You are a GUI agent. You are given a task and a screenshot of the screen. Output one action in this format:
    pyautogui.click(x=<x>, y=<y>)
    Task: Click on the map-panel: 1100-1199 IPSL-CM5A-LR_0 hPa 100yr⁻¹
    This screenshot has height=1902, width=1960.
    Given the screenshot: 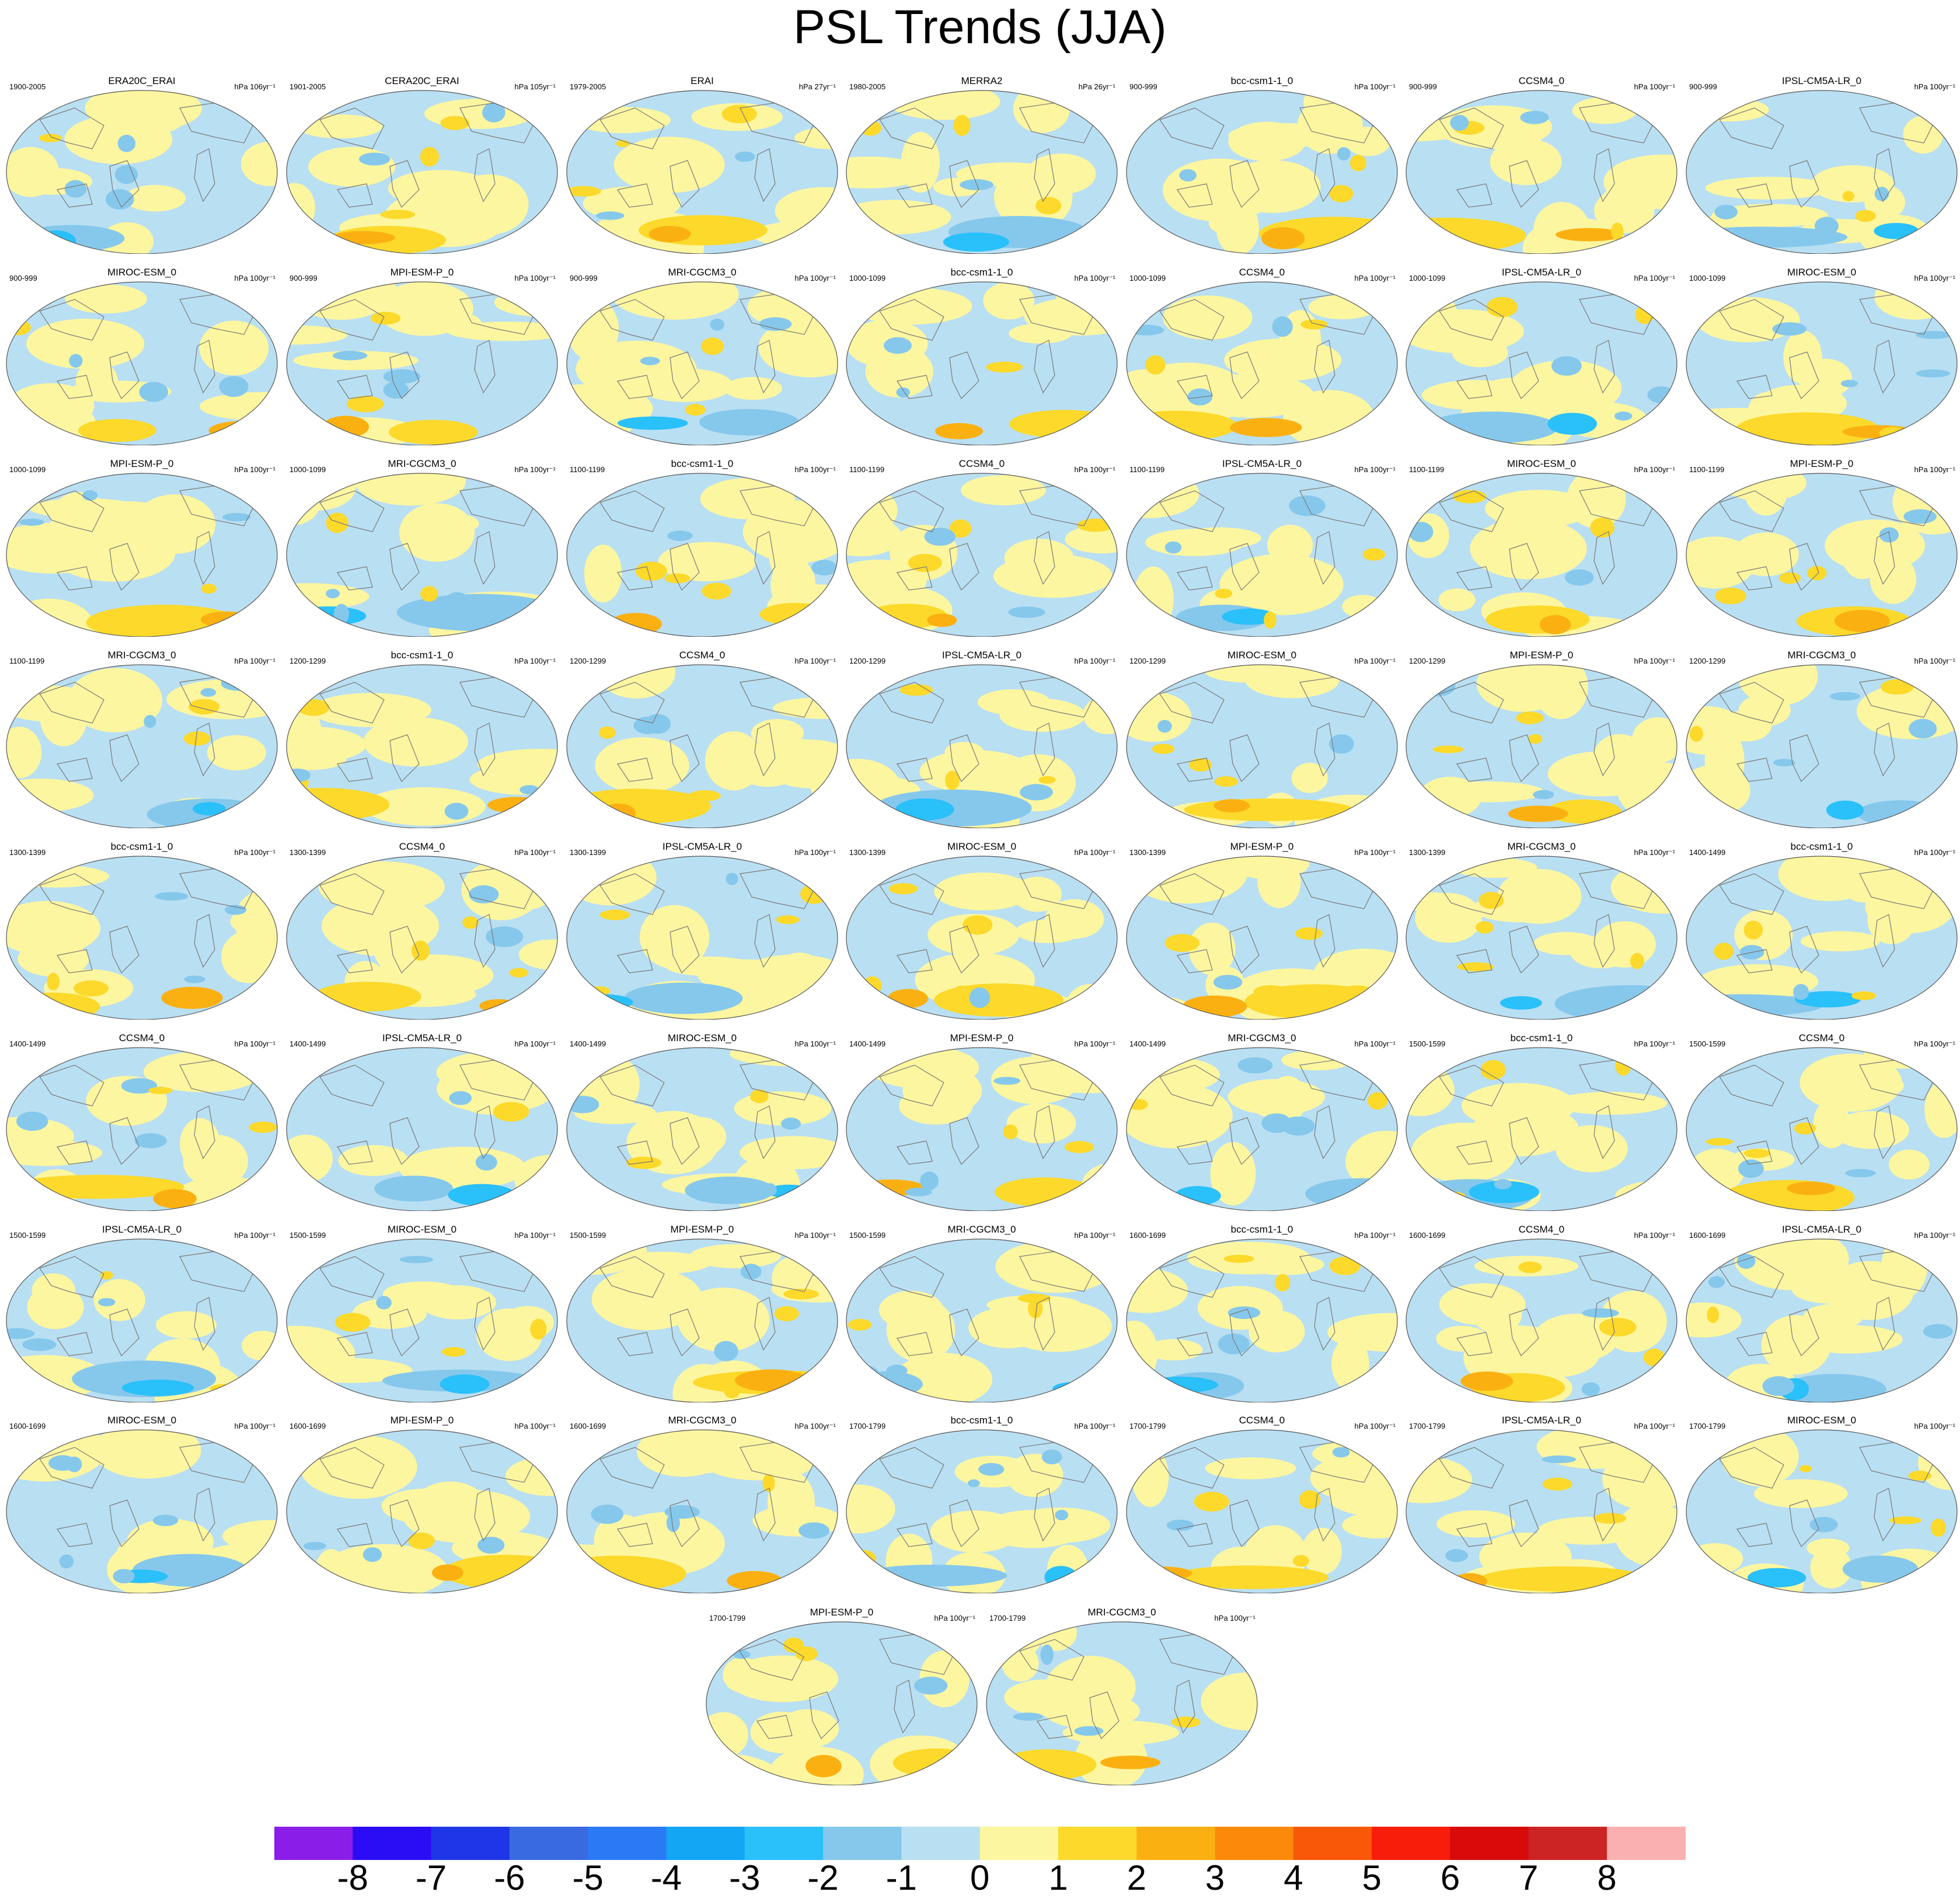 What is the action you would take?
    pyautogui.click(x=1262, y=546)
    